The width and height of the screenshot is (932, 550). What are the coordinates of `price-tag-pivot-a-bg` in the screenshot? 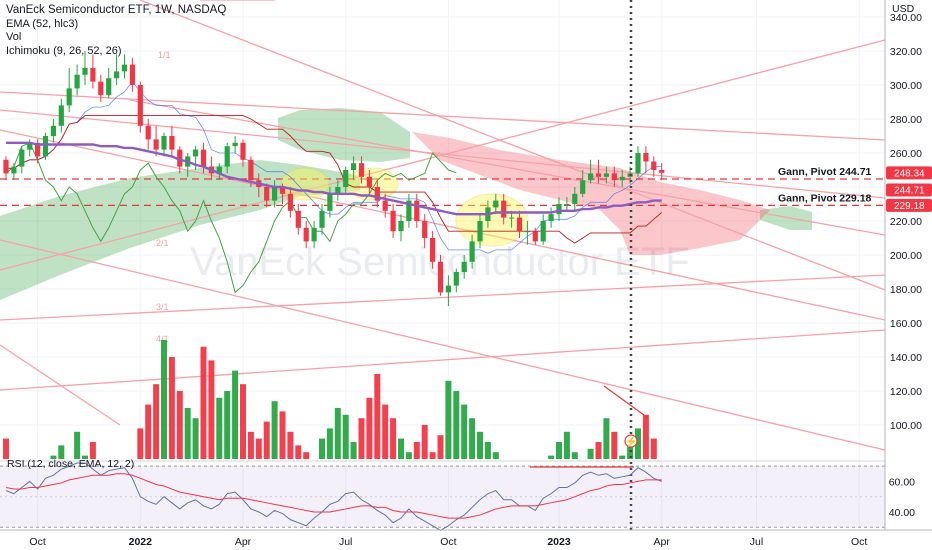 It's located at (909, 190).